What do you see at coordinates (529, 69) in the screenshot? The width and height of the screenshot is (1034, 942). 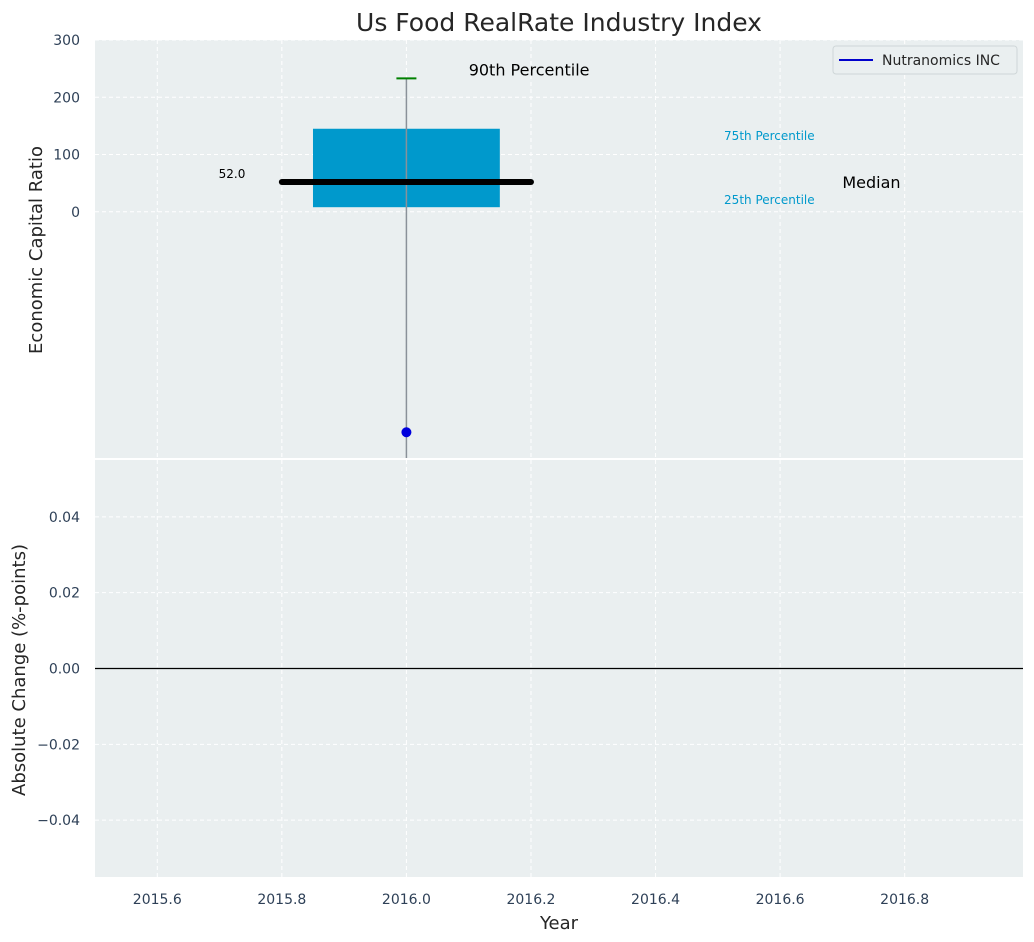 I see `p90-label: 90th Percentile` at bounding box center [529, 69].